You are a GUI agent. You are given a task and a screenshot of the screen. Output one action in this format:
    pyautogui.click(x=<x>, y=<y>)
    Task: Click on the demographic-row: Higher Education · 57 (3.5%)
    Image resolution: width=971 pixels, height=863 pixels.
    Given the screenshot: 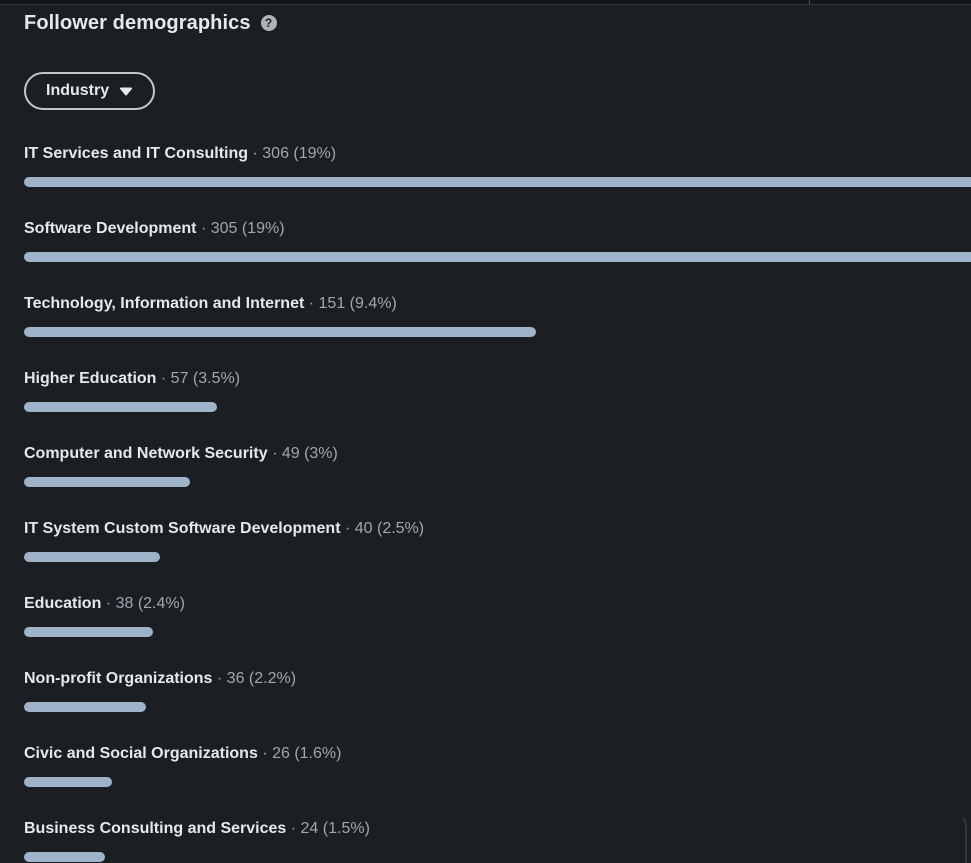 What is the action you would take?
    pyautogui.click(x=497, y=405)
    